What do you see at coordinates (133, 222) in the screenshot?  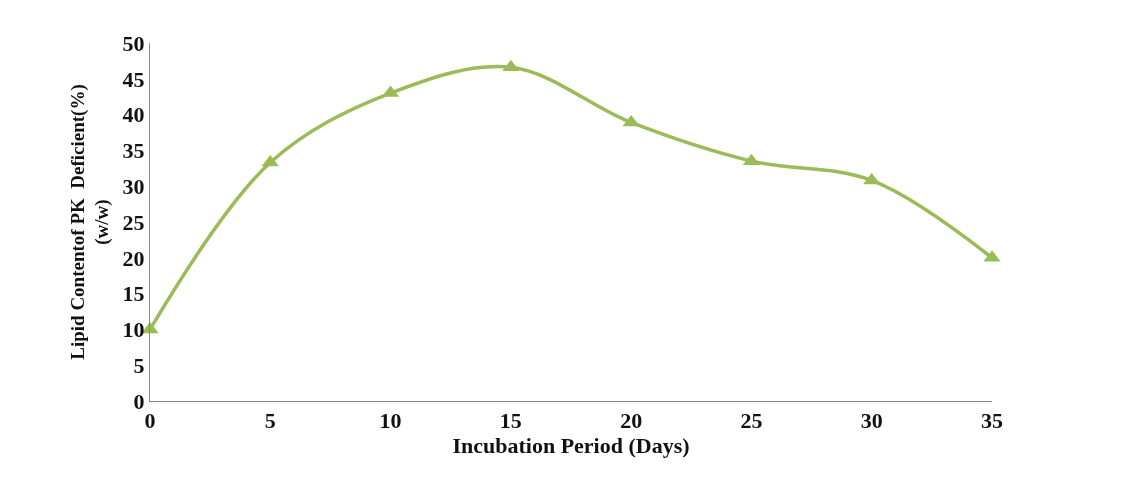 I see `y-tick-label: 25` at bounding box center [133, 222].